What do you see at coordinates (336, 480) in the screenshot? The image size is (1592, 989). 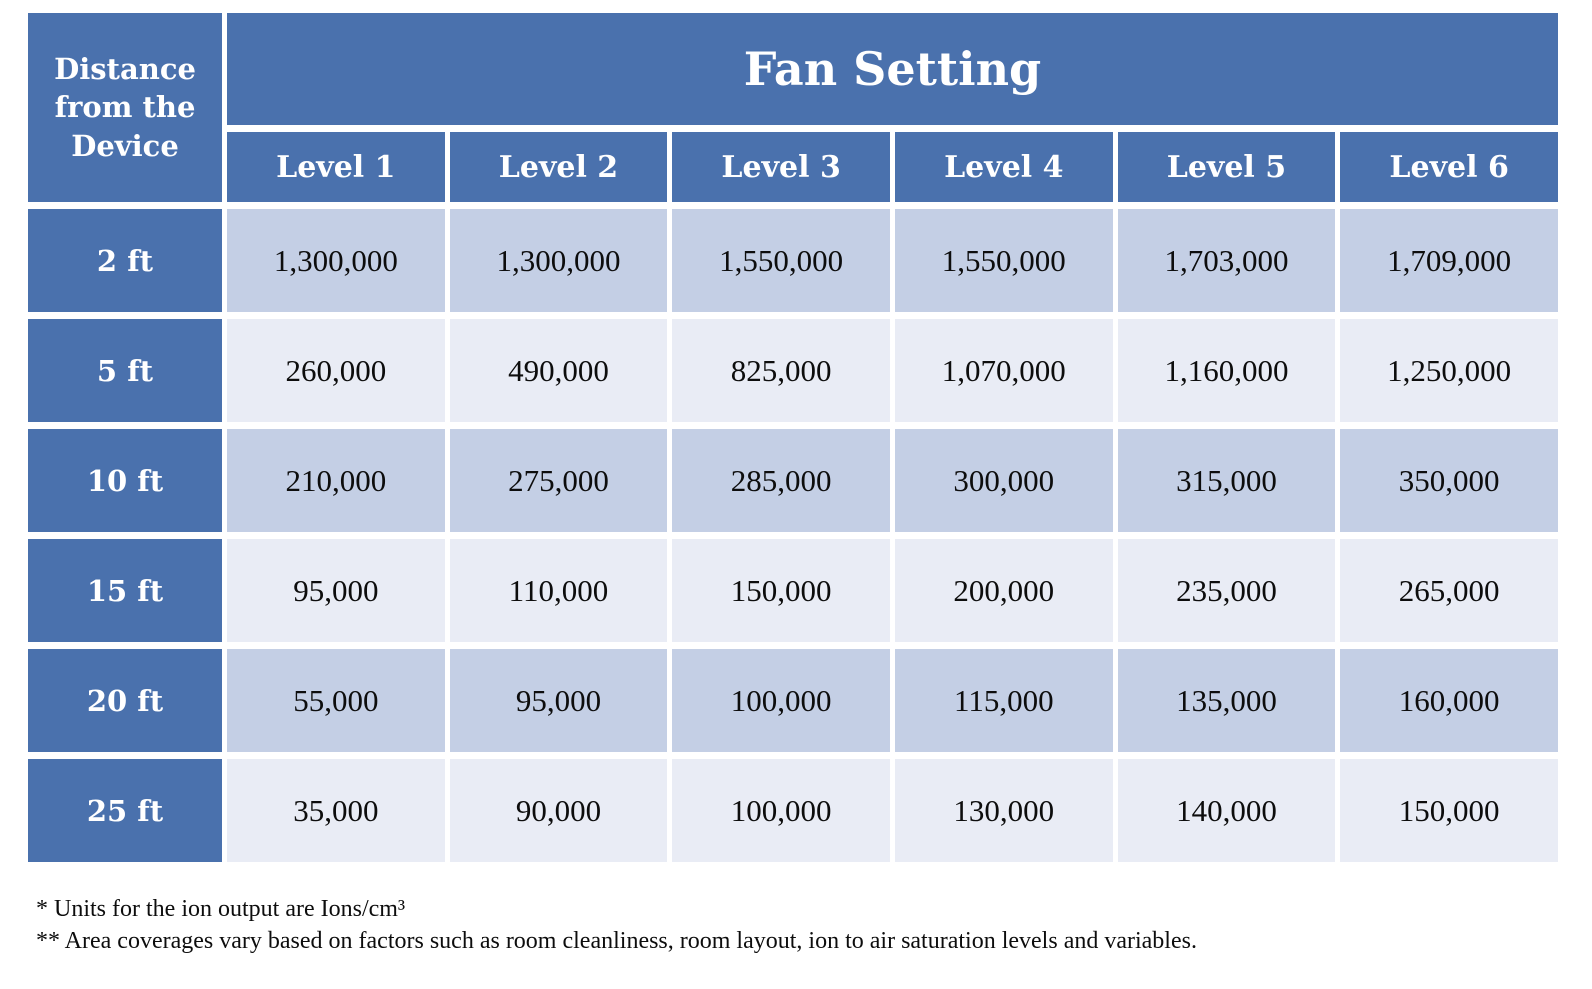 I see `value-cell: 210,000` at bounding box center [336, 480].